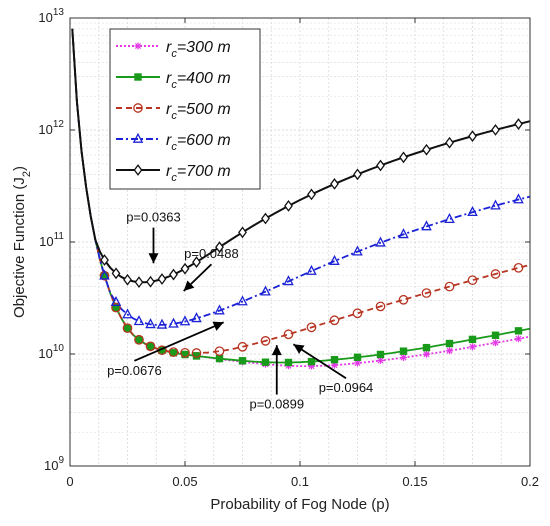  Describe the element at coordinates (211, 253) in the screenshot. I see `annotation-label: p=0.0488` at that location.